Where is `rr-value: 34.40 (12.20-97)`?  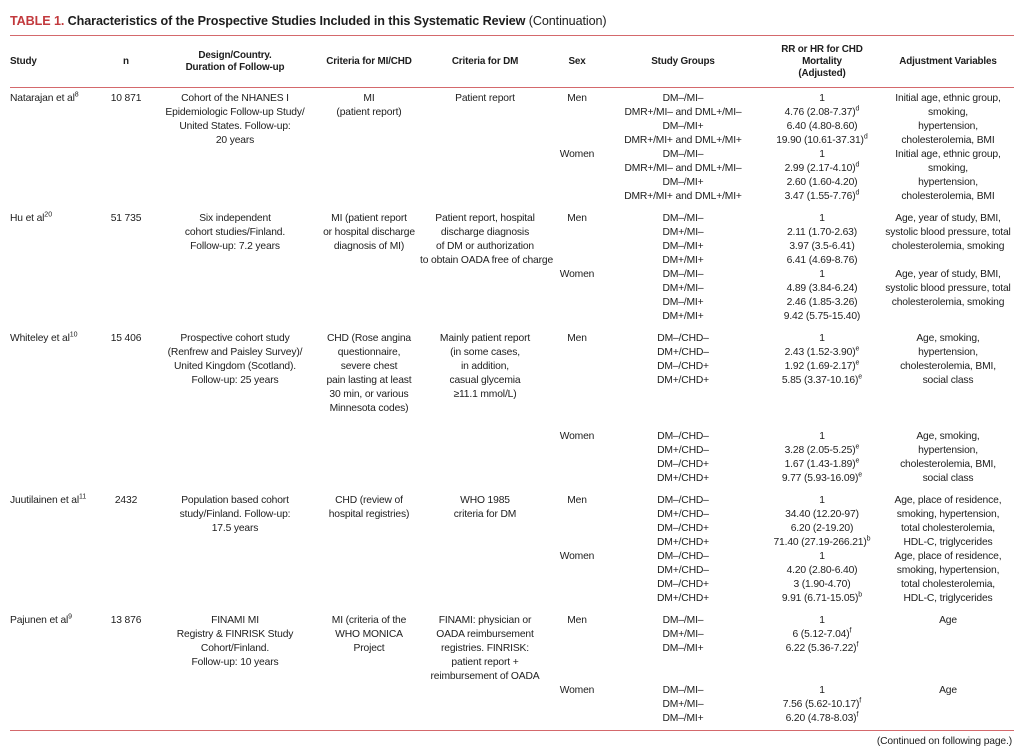 rr-value: 34.40 (12.20-97) is located at coordinates (822, 514).